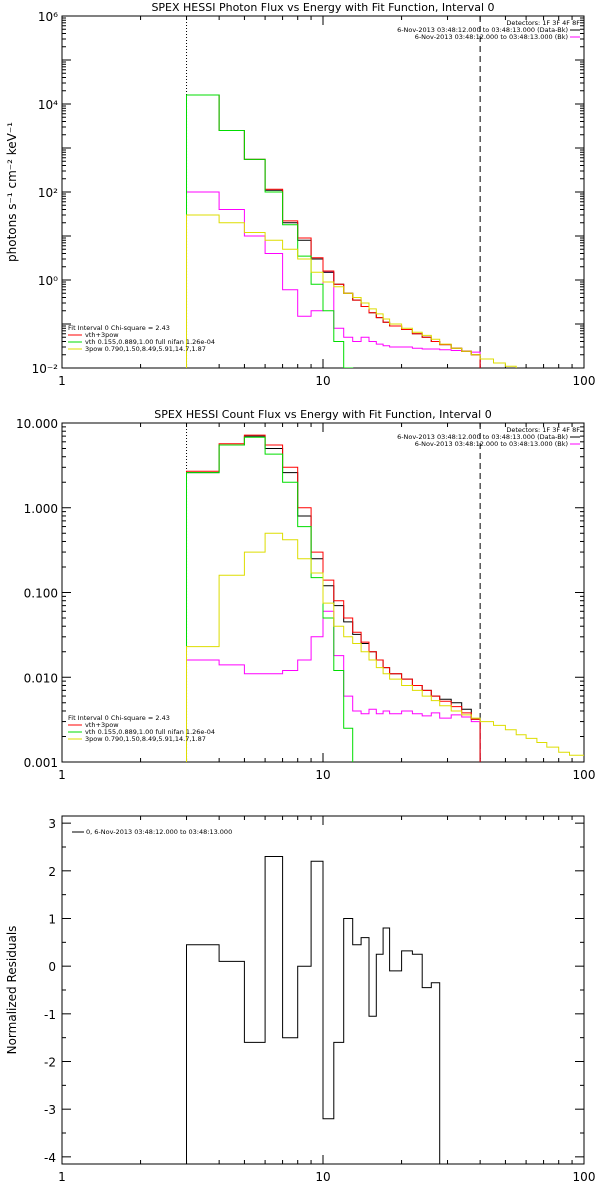 This screenshot has height=1204, width=600. What do you see at coordinates (48, 105) in the screenshot?
I see `y-tick-label: 10⁴` at bounding box center [48, 105].